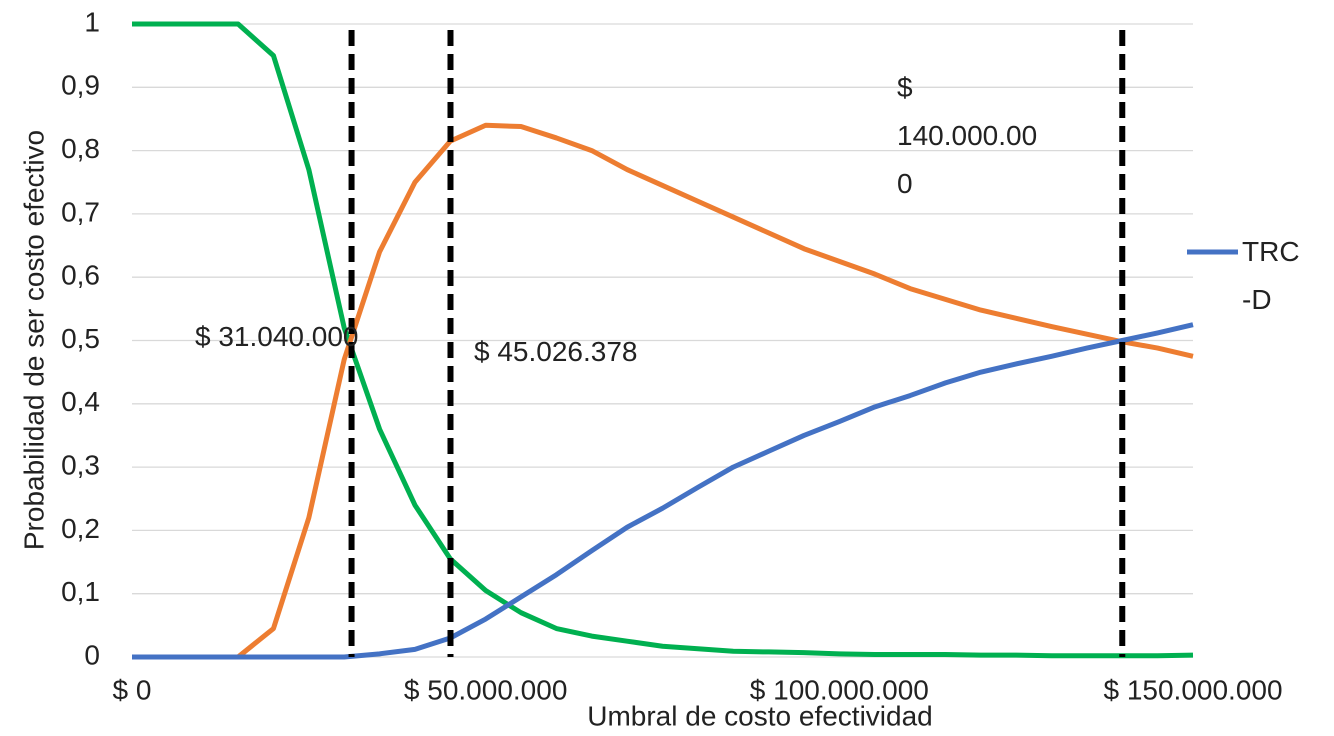 The height and width of the screenshot is (736, 1334). What do you see at coordinates (80, 528) in the screenshot?
I see `y-tick-label: 0,2` at bounding box center [80, 528].